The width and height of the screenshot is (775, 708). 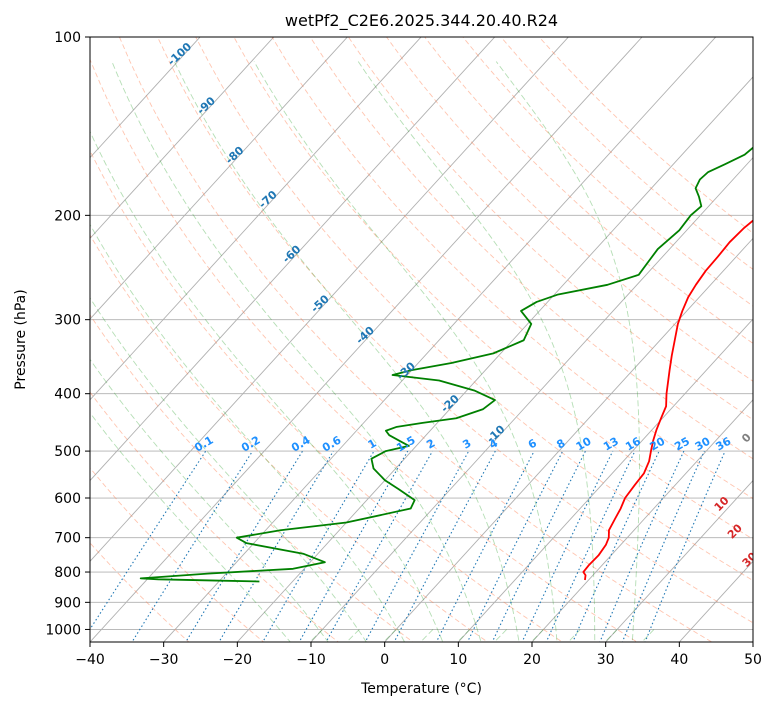 What do you see at coordinates (238, 660) in the screenshot?
I see `x-tick-label: −20` at bounding box center [238, 660].